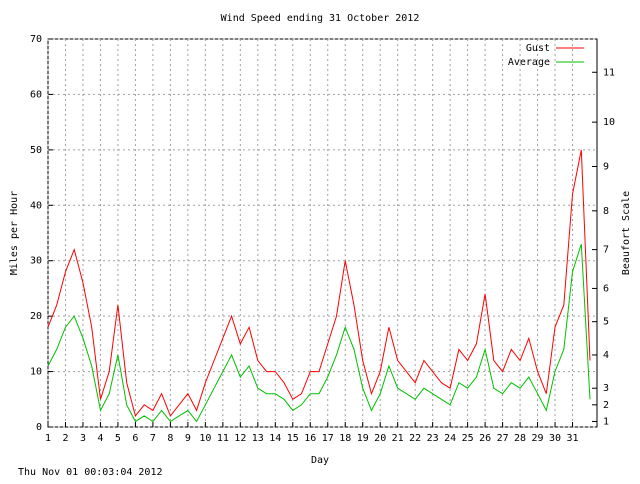  I want to click on x-tick-label: 16, so click(310, 438).